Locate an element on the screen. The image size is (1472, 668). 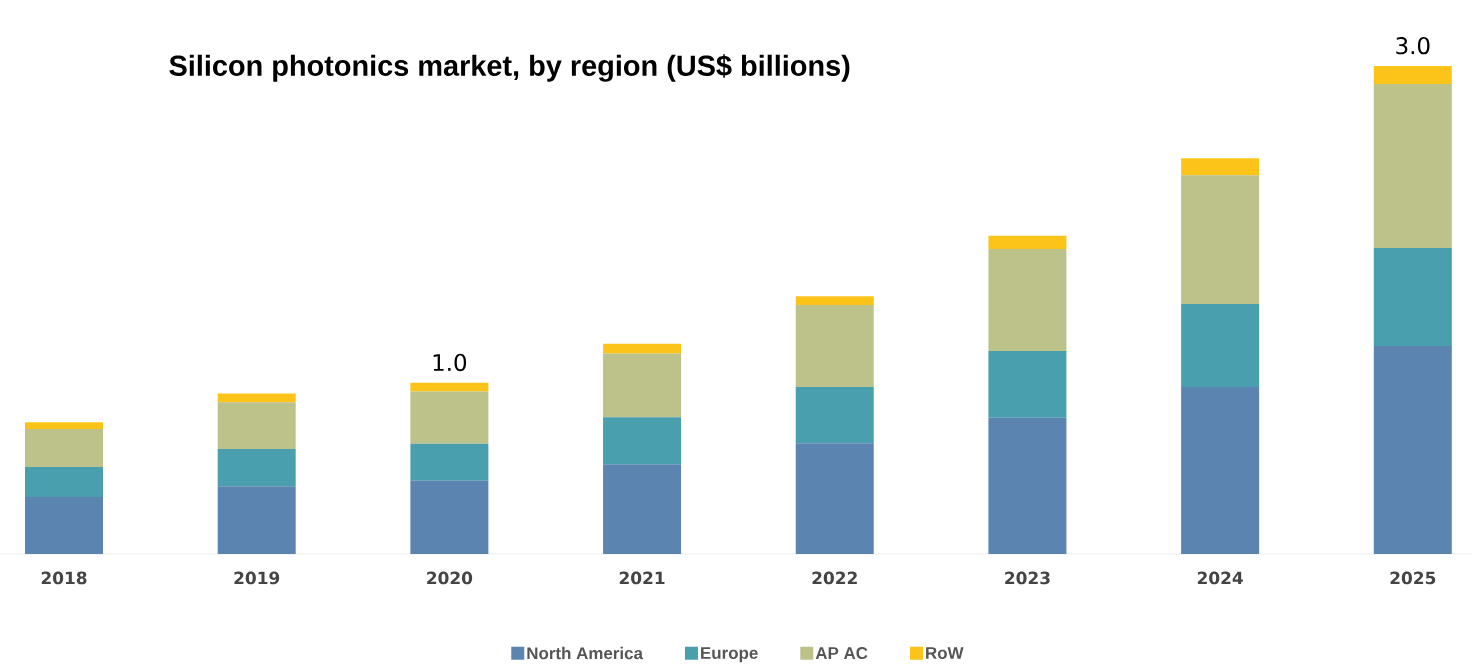
x-tick-label: 2025 is located at coordinates (1413, 578).